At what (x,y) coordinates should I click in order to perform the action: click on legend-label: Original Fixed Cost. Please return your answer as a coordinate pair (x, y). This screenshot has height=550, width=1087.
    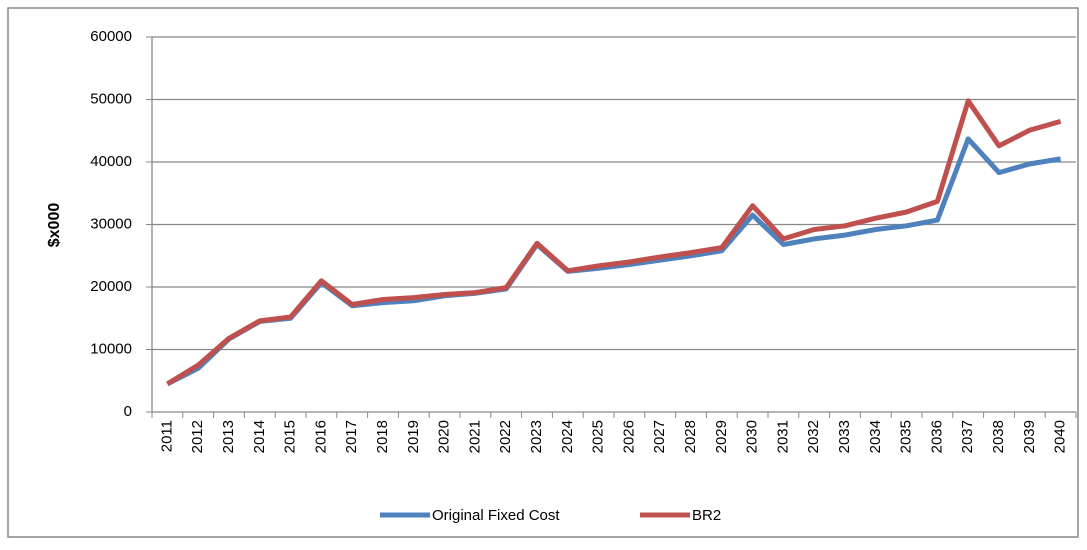
    Looking at the image, I should click on (496, 515).